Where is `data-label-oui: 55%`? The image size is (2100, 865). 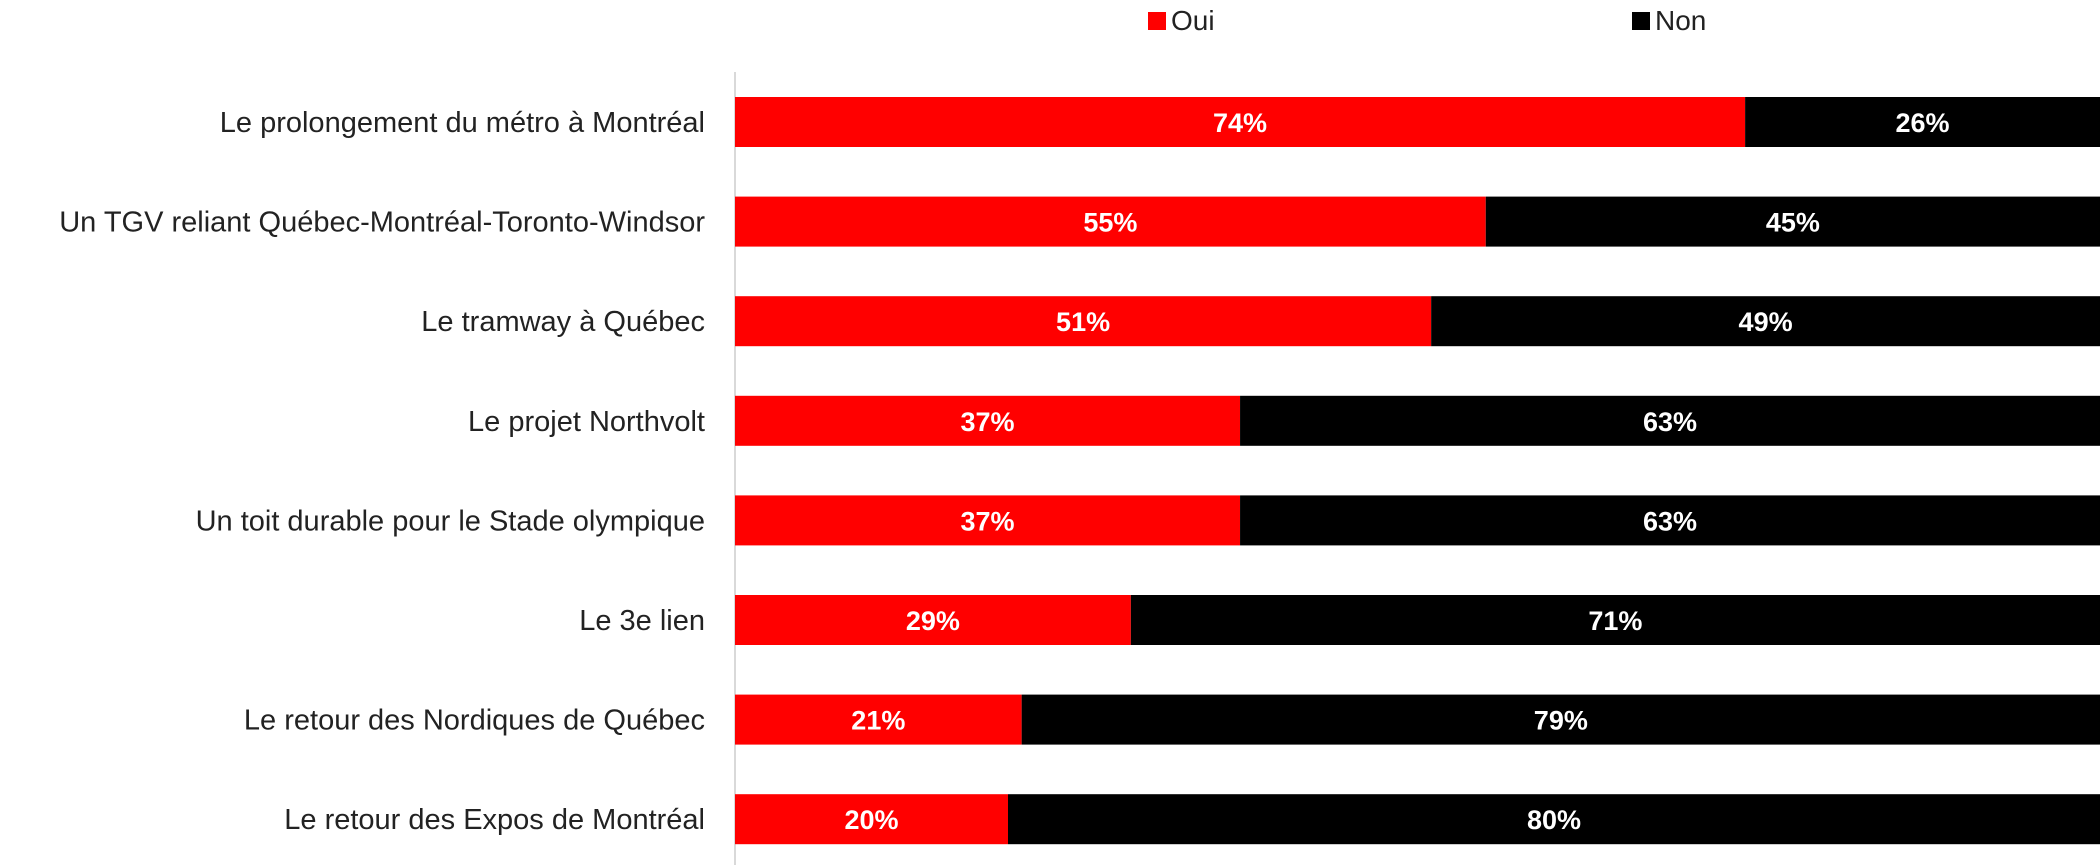
data-label-oui: 55% is located at coordinates (1110, 223).